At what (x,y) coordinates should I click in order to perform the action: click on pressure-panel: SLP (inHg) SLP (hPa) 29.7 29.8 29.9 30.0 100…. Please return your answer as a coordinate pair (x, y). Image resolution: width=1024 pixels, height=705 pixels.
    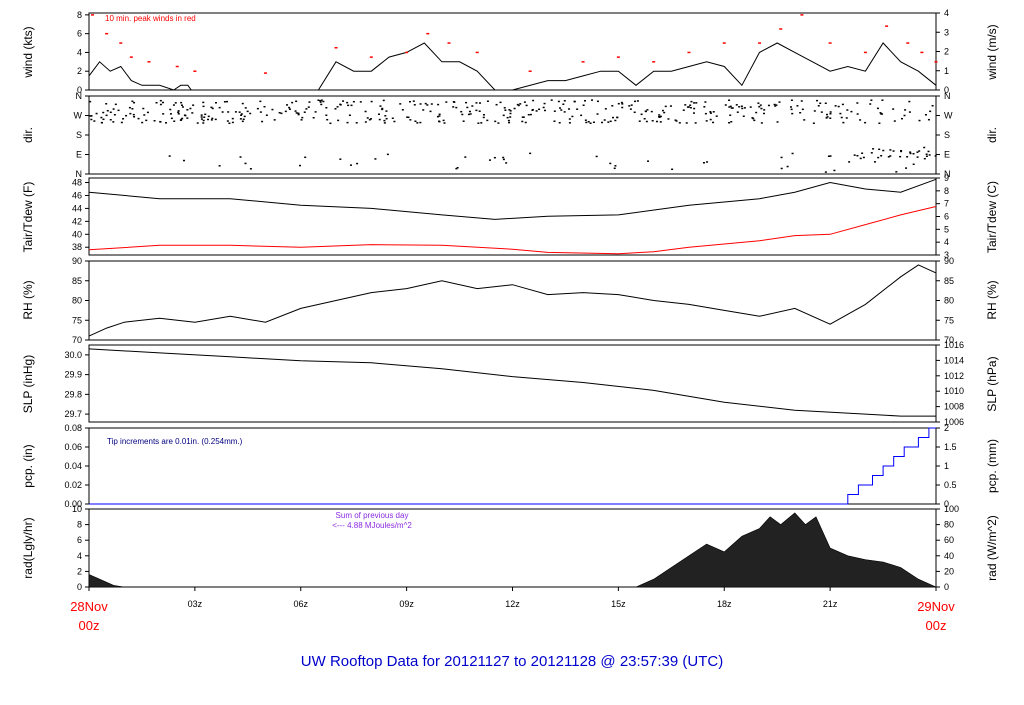
    Looking at the image, I should click on (510, 383).